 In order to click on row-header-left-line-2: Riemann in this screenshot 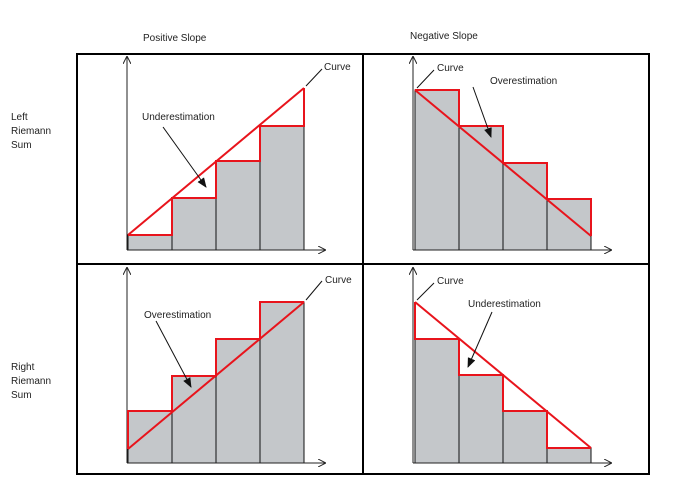, I will do `click(31, 131)`.